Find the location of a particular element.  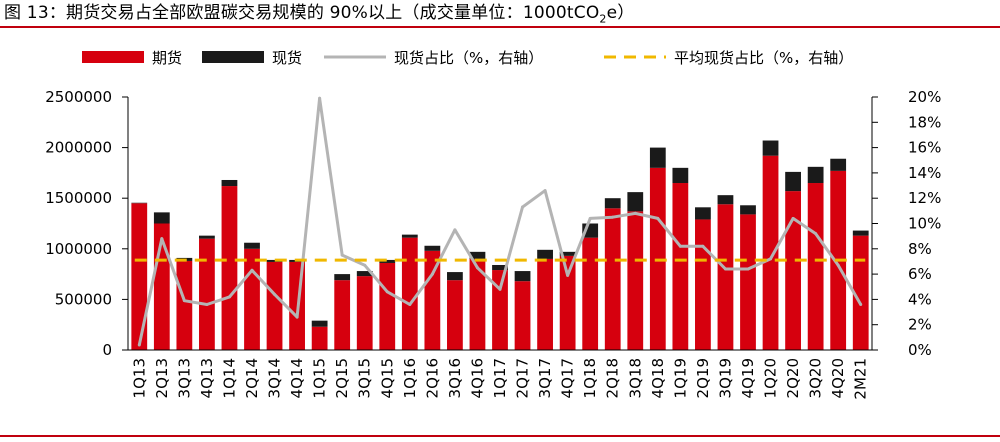

x-tick-label: 1Q13 is located at coordinates (139, 378).